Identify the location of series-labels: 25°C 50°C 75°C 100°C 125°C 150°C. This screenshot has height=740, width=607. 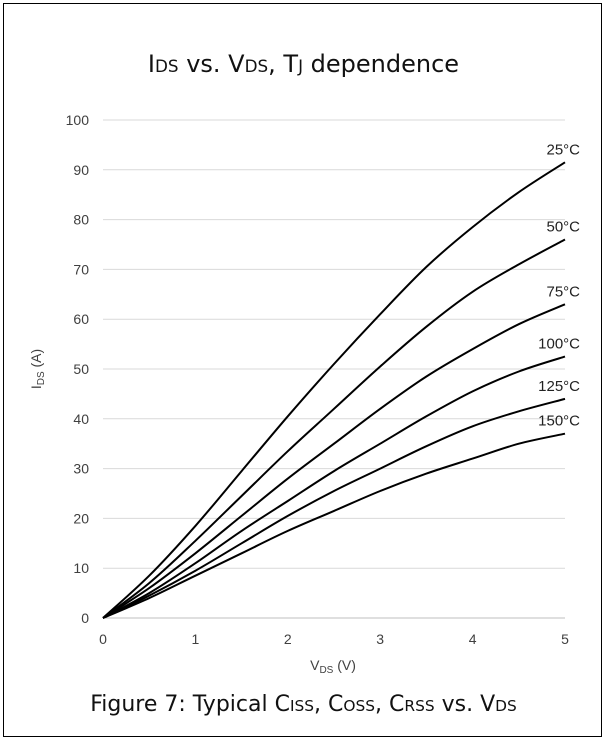
(559, 285).